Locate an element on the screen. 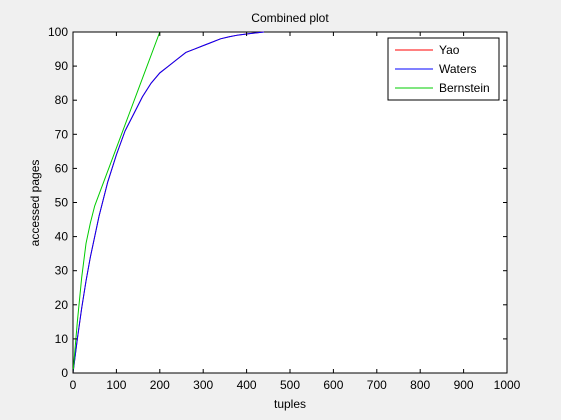 The width and height of the screenshot is (561, 420). x-tick-label: 400 is located at coordinates (247, 385).